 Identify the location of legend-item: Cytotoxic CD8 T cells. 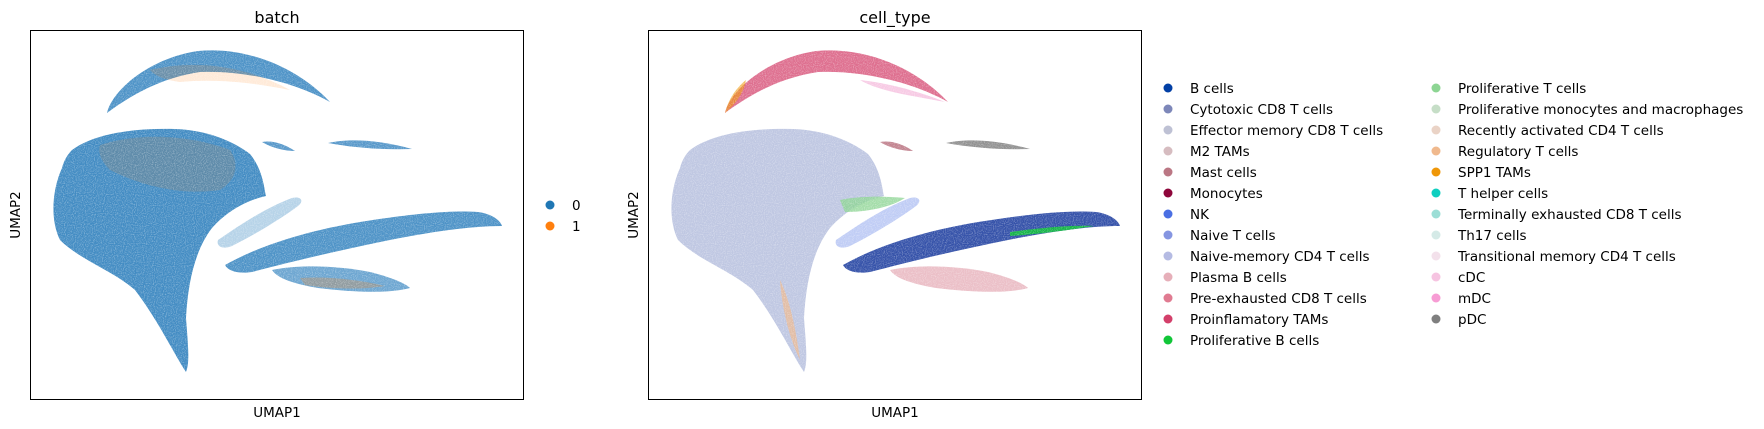
(1248, 110).